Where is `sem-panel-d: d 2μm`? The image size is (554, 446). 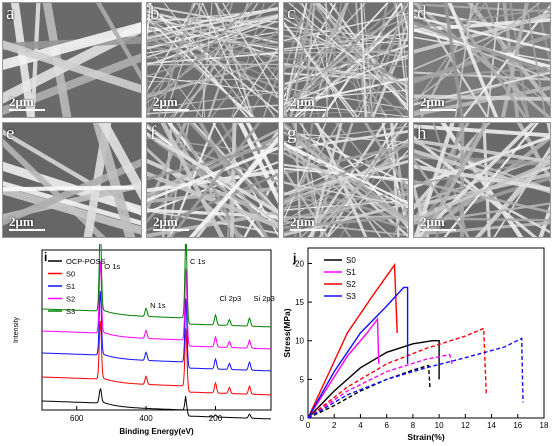
sem-panel-d: d 2μm is located at coordinates (482, 60).